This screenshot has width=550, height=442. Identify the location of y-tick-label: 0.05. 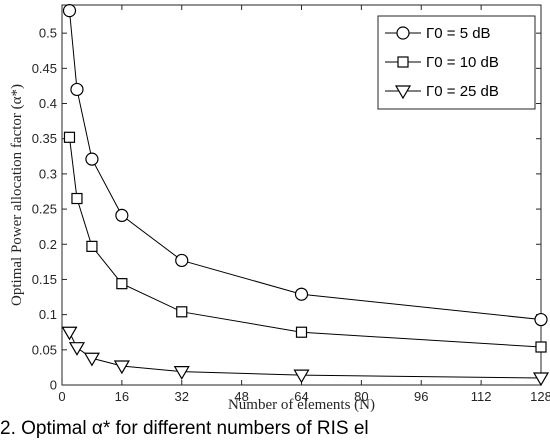
(44, 349).